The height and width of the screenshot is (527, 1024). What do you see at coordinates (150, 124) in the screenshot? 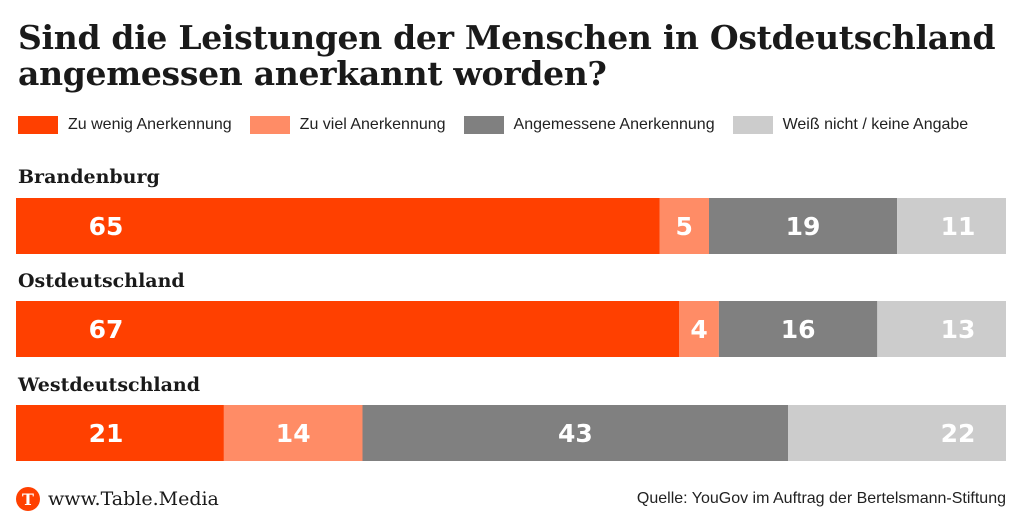
I see `legend-label-zu-wenig: Zu wenig Anerkennung` at bounding box center [150, 124].